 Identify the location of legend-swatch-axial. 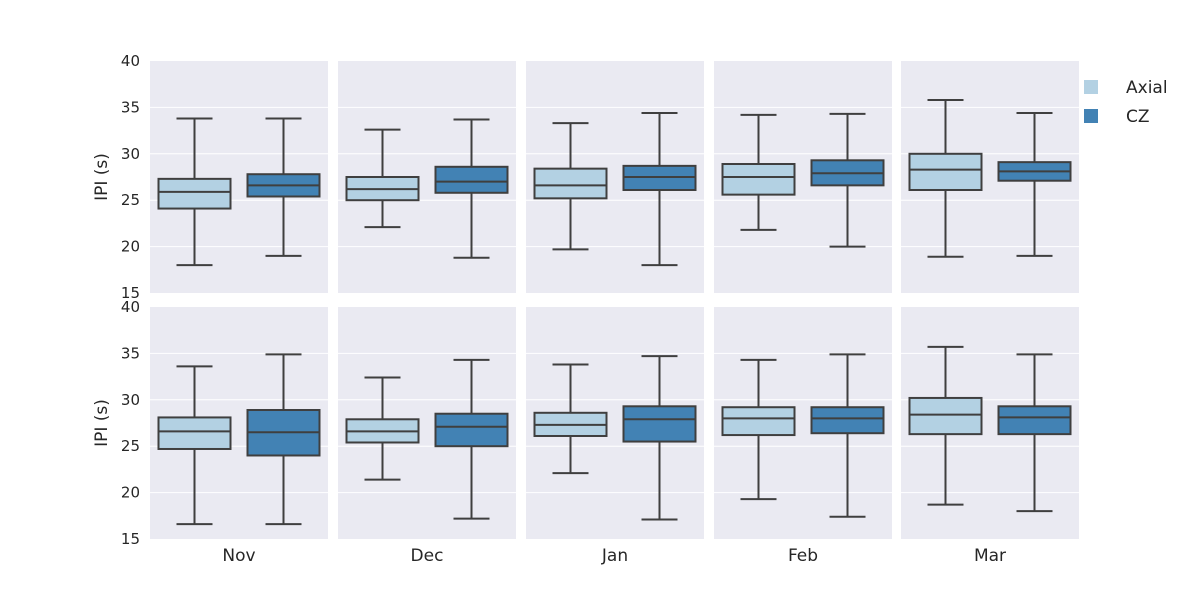
(1091, 87).